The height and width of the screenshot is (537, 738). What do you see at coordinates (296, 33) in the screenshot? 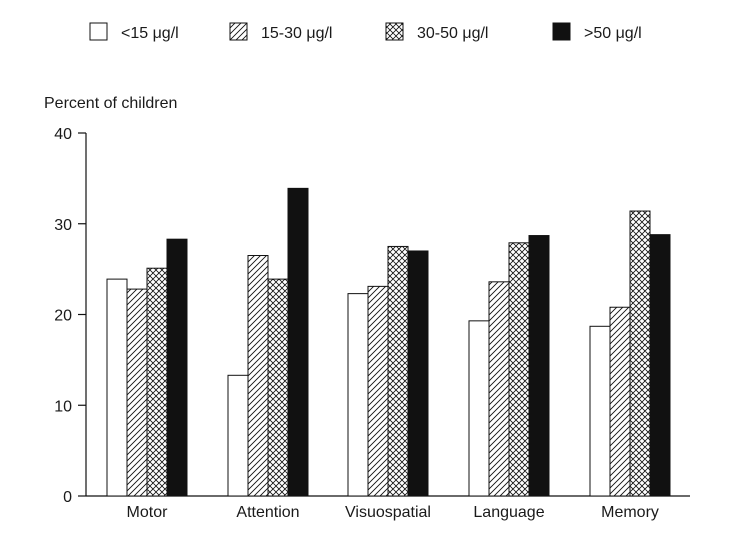
I see `legend-label: 15-30 μg/l` at bounding box center [296, 33].